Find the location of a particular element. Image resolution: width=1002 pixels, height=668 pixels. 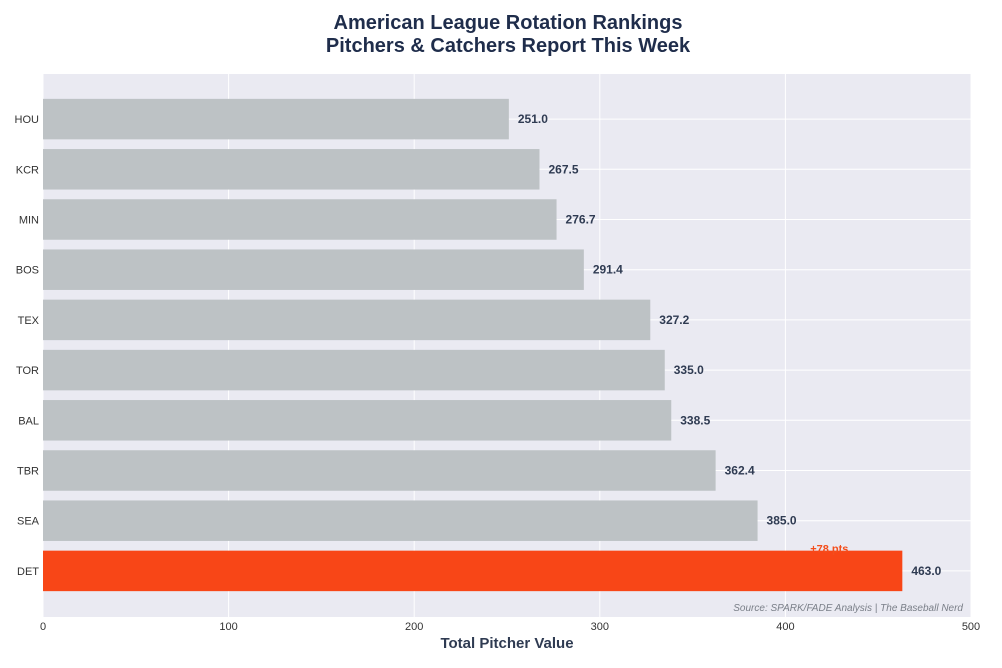

bar-bos is located at coordinates (313, 269).